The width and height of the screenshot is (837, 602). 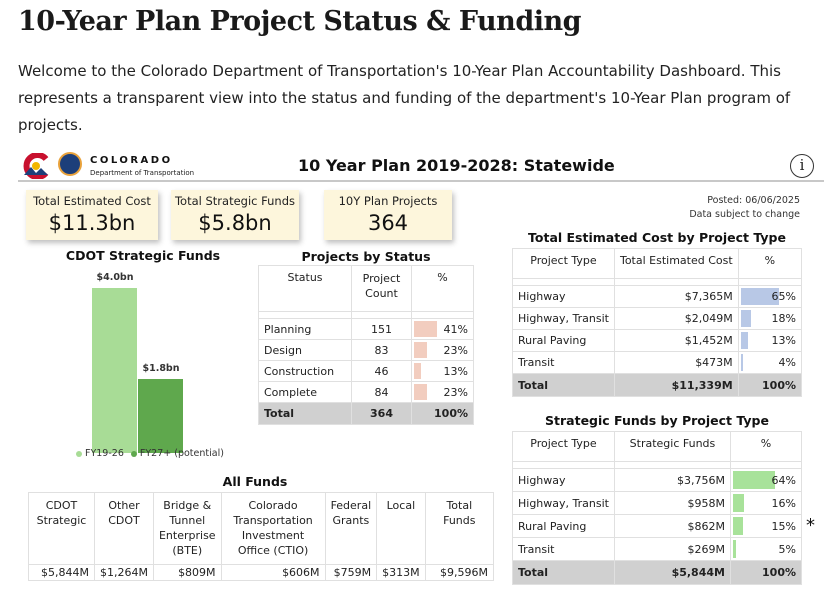 I want to click on data-disclaimer: Data subject to change, so click(x=744, y=214).